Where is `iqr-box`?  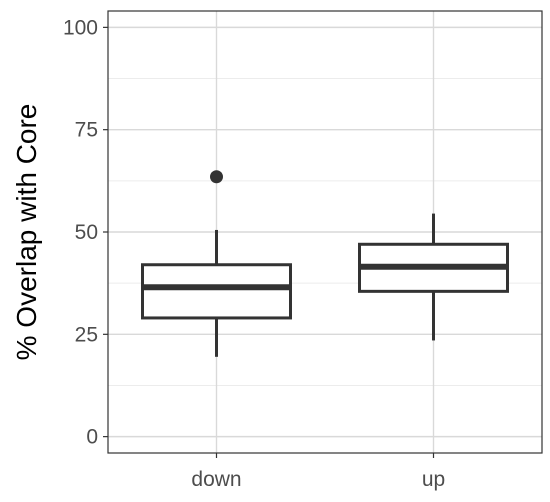 iqr-box is located at coordinates (216, 291).